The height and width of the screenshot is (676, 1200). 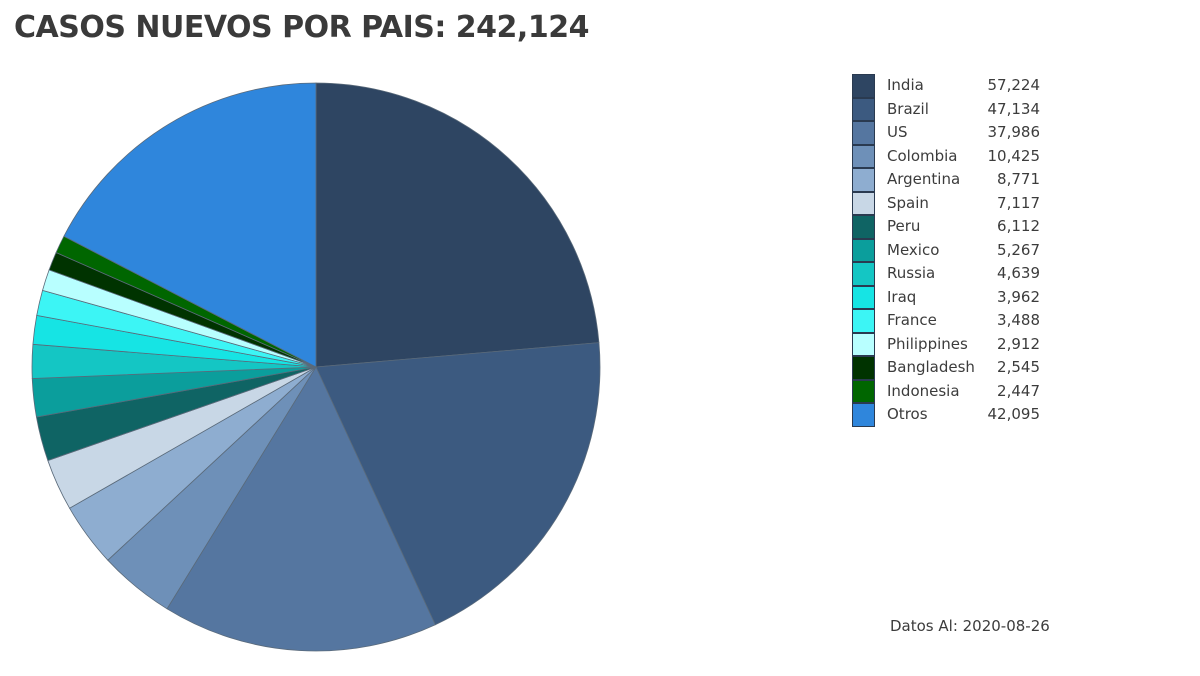 I want to click on legend-item: India 57,224, so click(x=952, y=86).